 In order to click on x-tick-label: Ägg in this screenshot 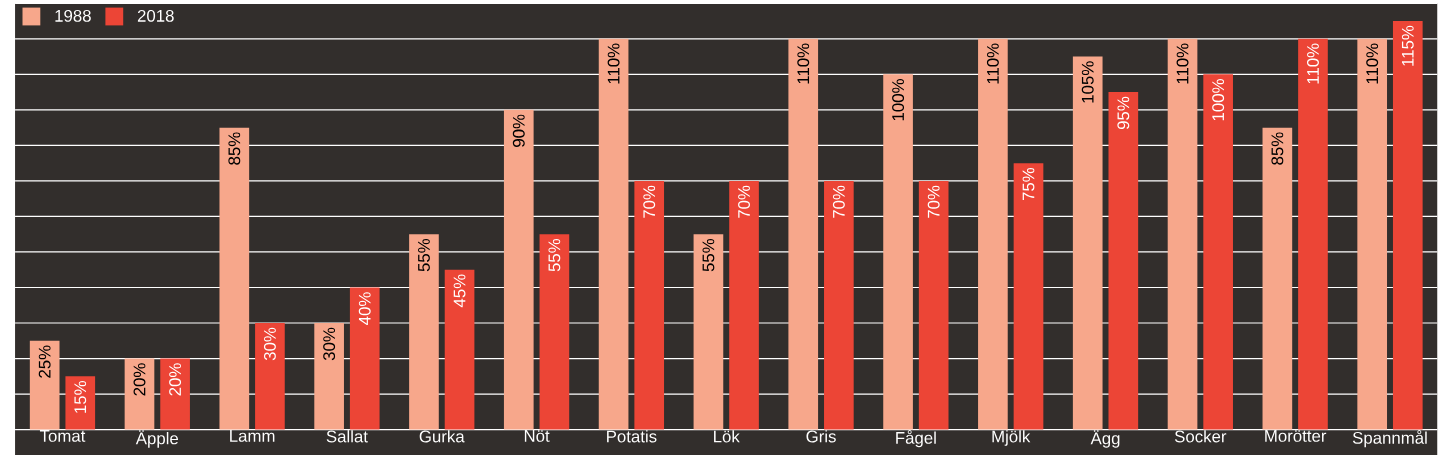, I will do `click(1105, 438)`.